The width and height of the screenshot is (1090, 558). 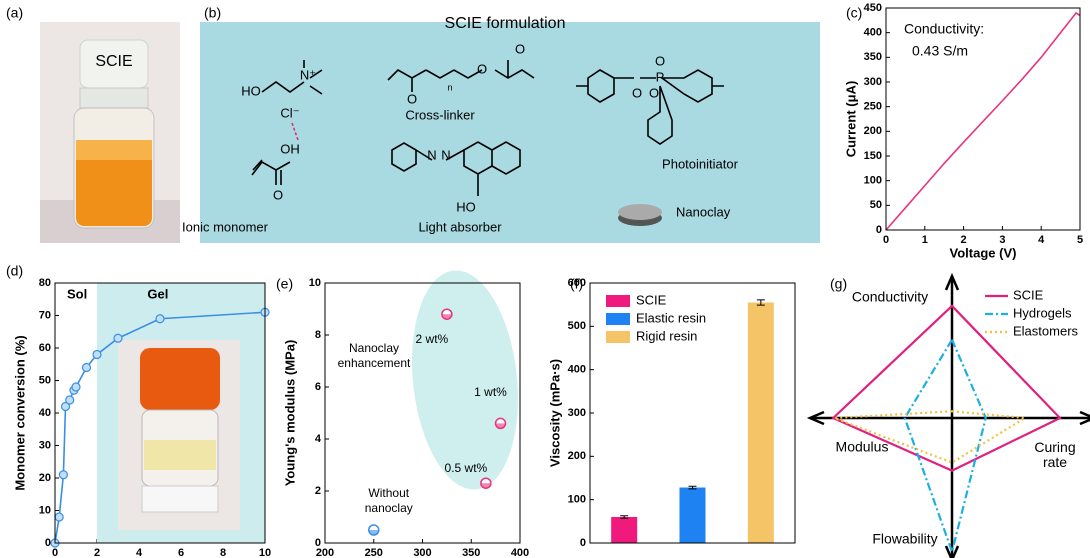 I want to click on component-label: Light absorber, so click(x=460, y=226).